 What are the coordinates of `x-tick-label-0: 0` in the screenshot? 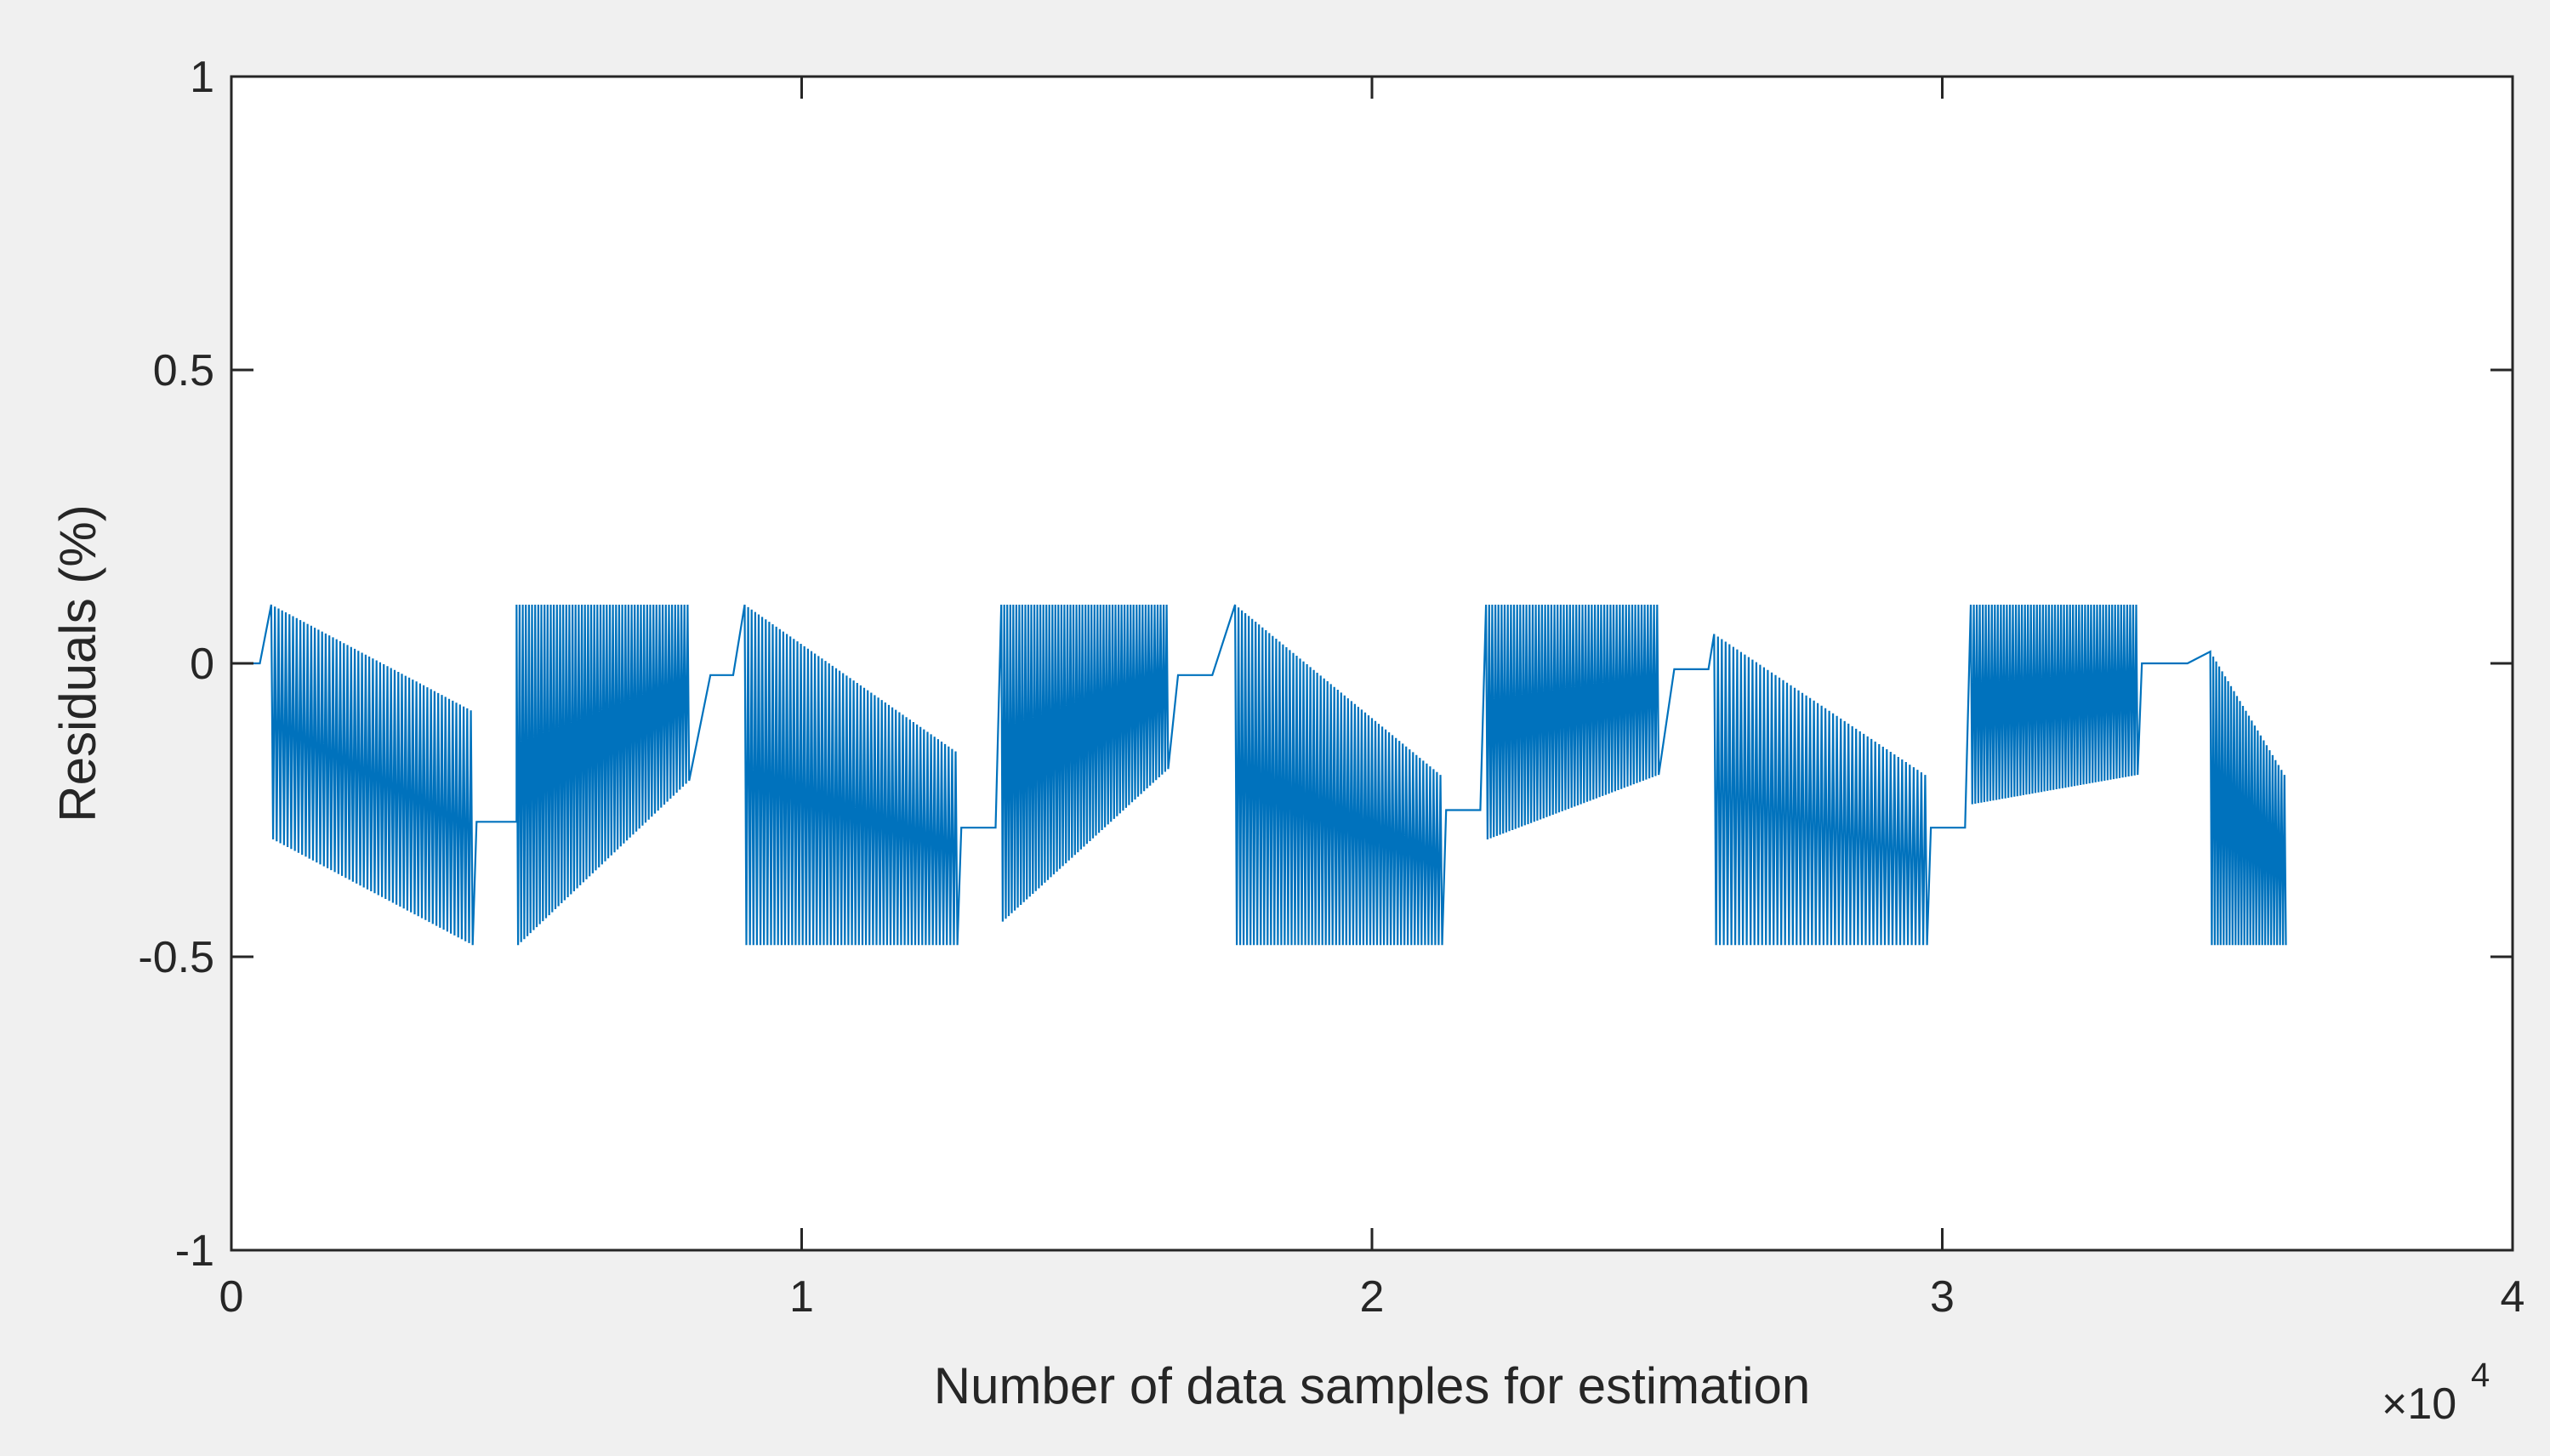 It's located at (231, 1297).